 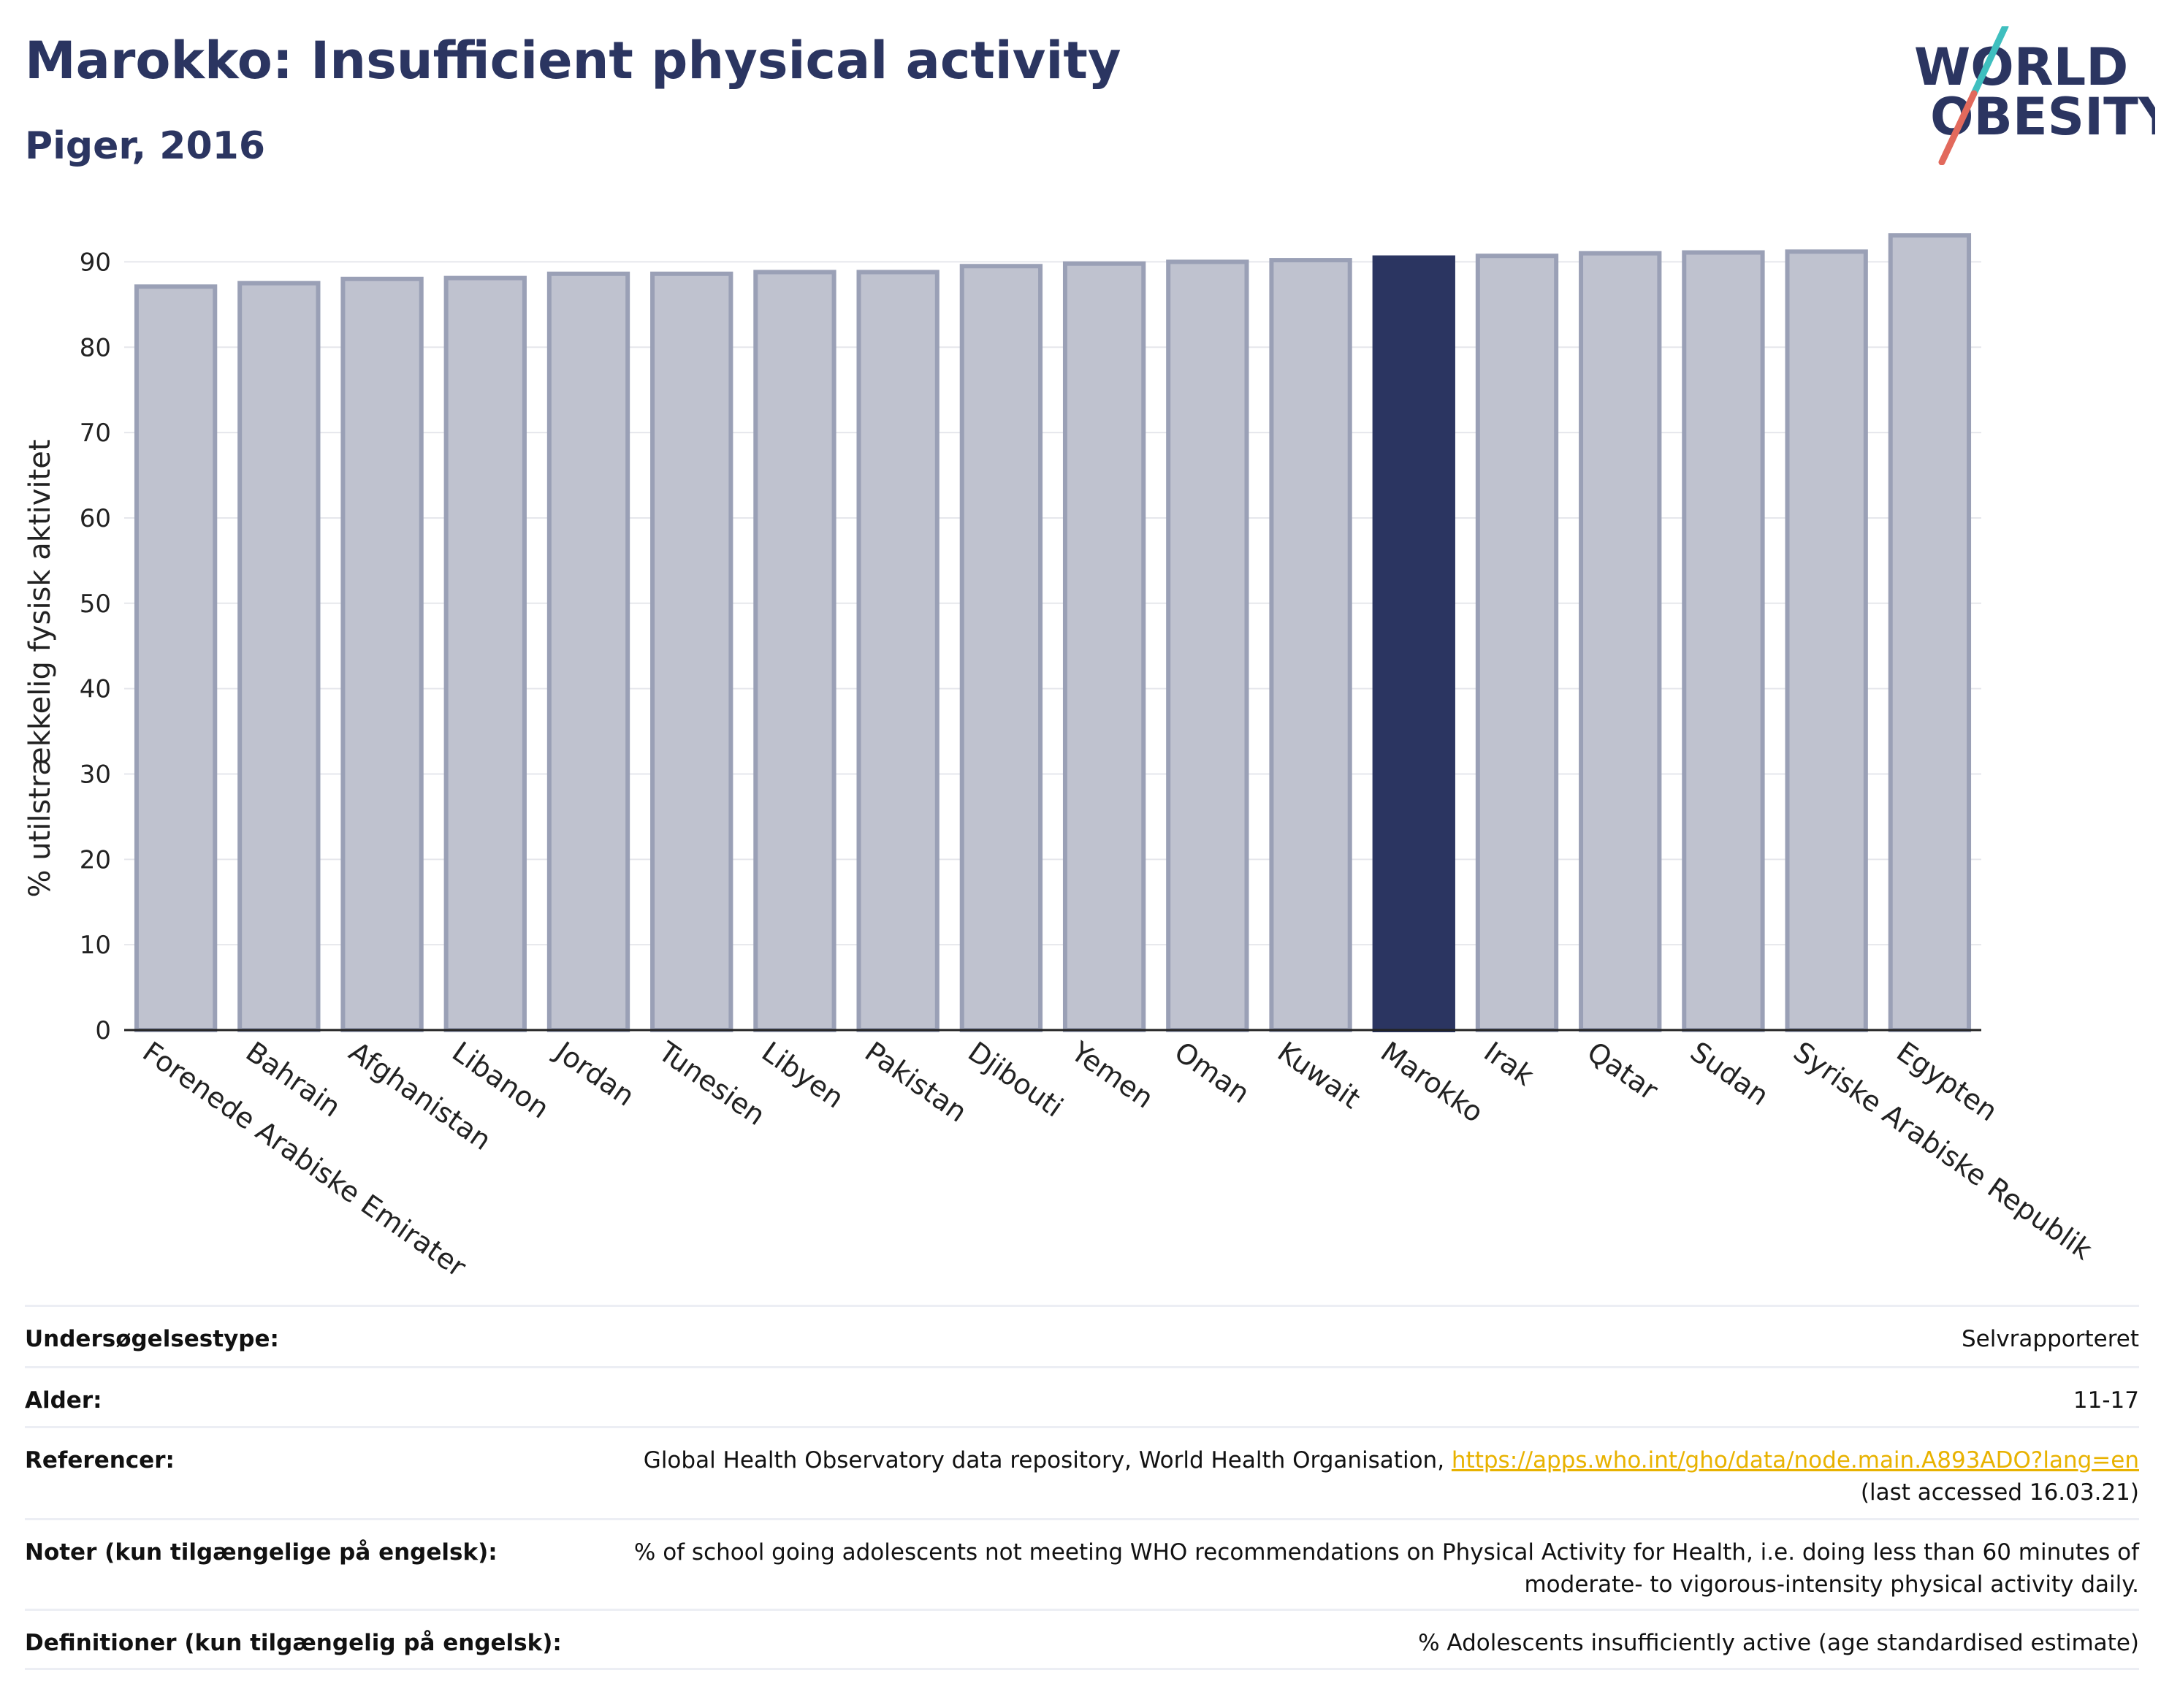 What do you see at coordinates (2021, 67) in the screenshot?
I see `logo-word-1: WORLD` at bounding box center [2021, 67].